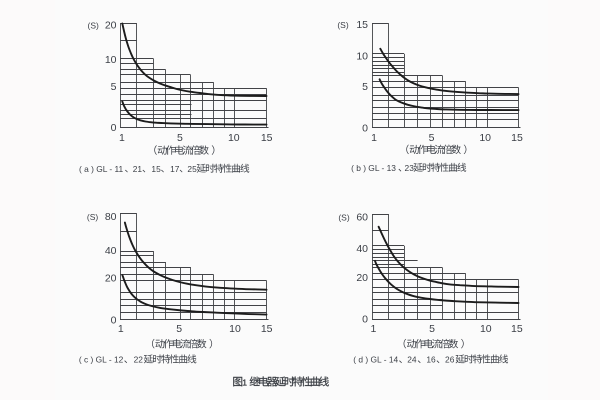 The width and height of the screenshot is (600, 400). What do you see at coordinates (373, 168) in the screenshot?
I see `svg-text: ( b ) GL - 13` at bounding box center [373, 168].